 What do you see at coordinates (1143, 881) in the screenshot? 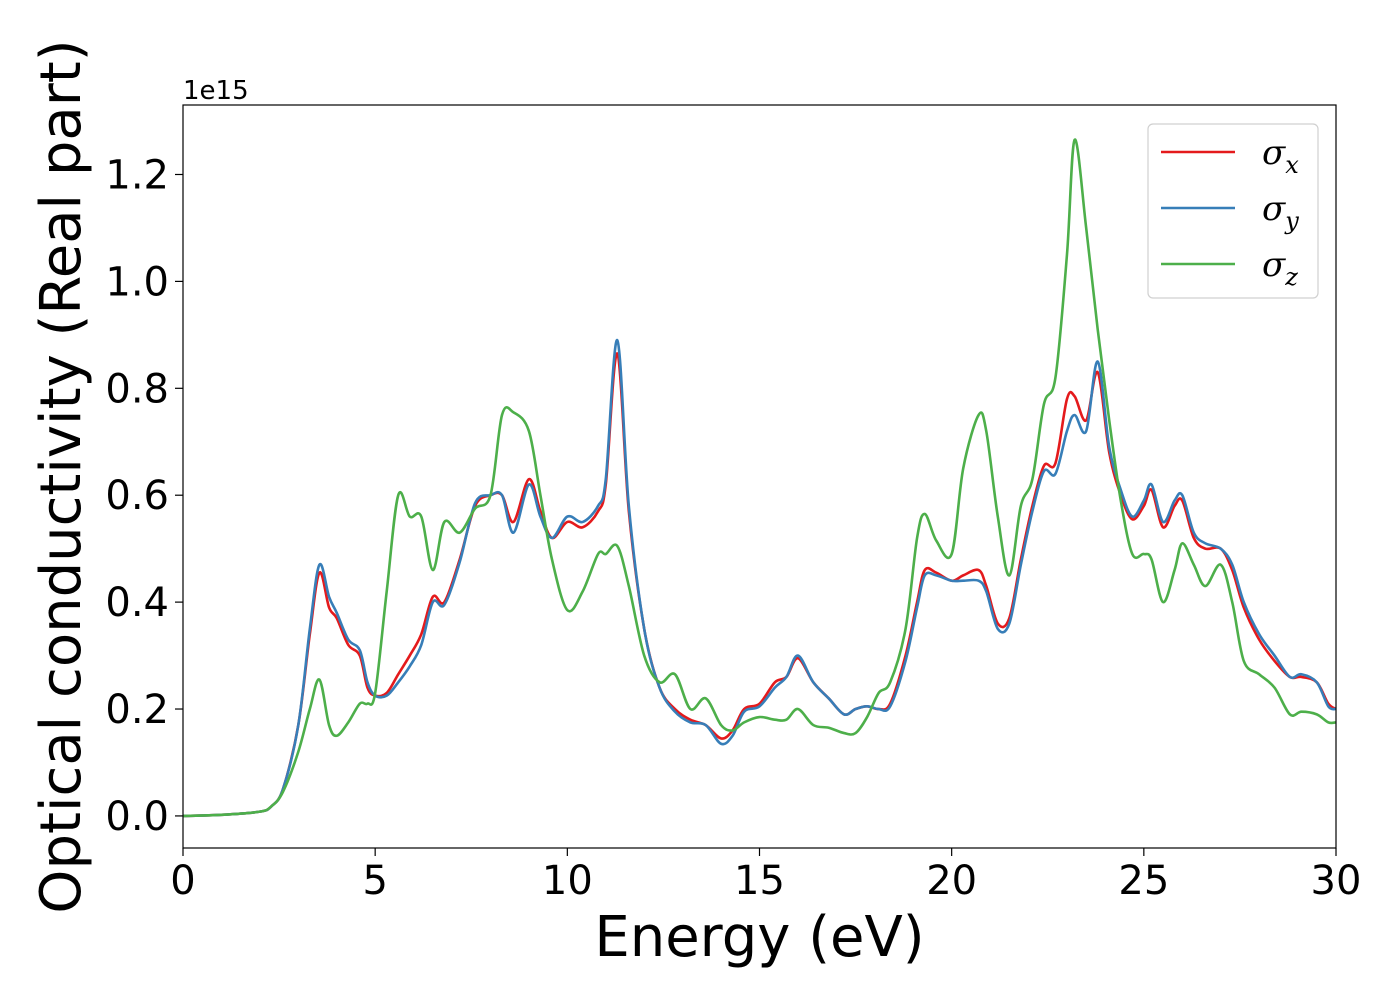
I see `x-tick-label: 25` at bounding box center [1143, 881].